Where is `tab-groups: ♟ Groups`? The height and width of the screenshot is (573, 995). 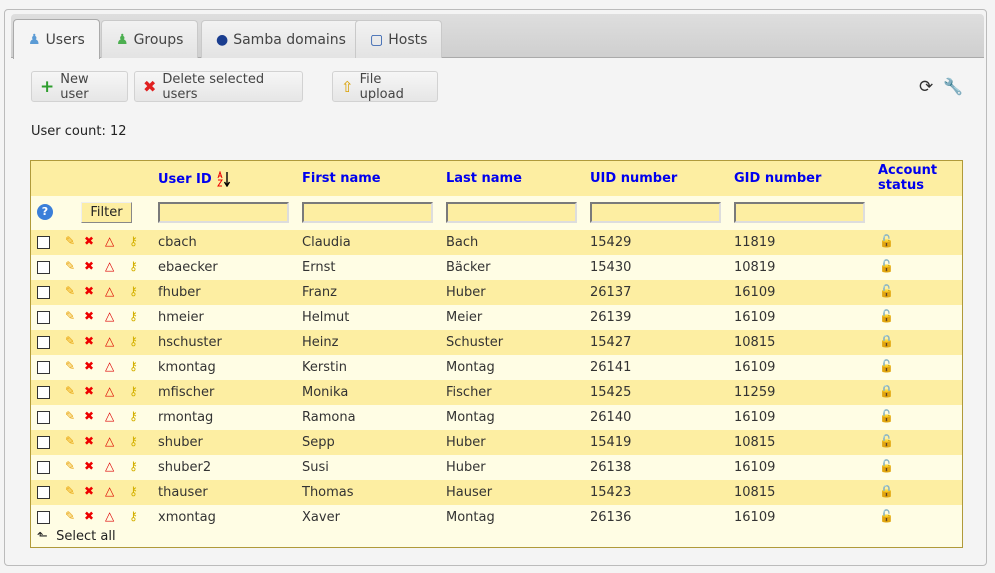
tab-groups: ♟ Groups is located at coordinates (150, 39).